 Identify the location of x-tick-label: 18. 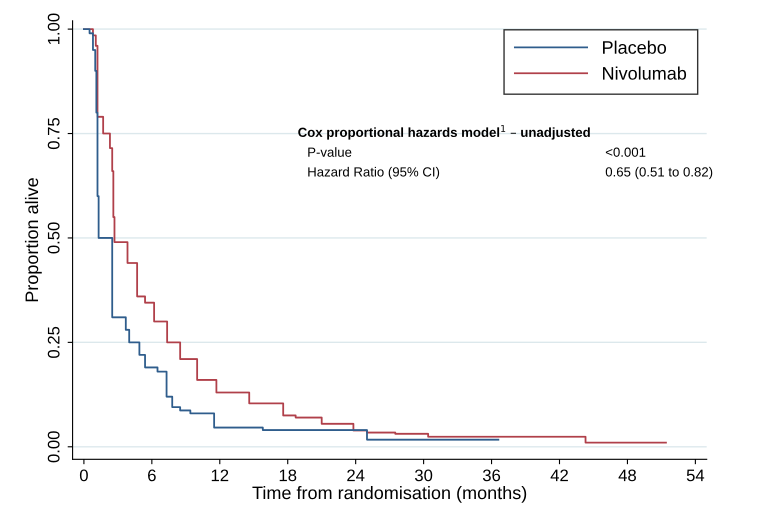
(288, 475).